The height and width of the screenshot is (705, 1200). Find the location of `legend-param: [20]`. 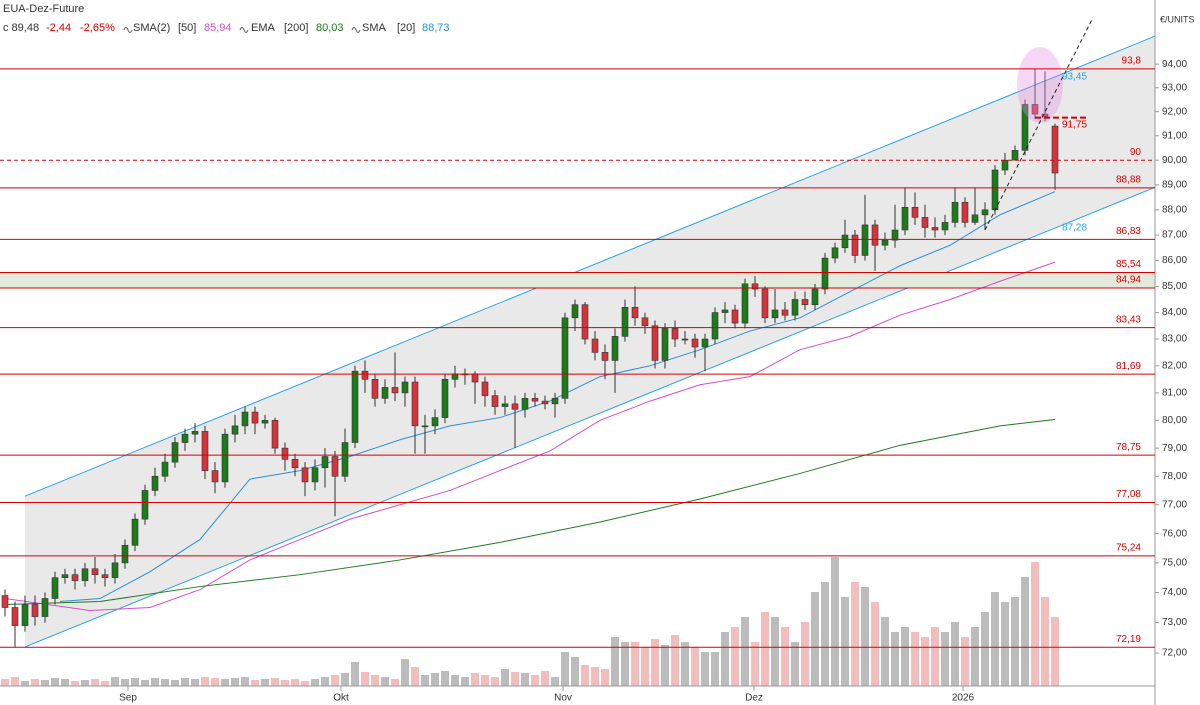

legend-param: [20] is located at coordinates (406, 28).